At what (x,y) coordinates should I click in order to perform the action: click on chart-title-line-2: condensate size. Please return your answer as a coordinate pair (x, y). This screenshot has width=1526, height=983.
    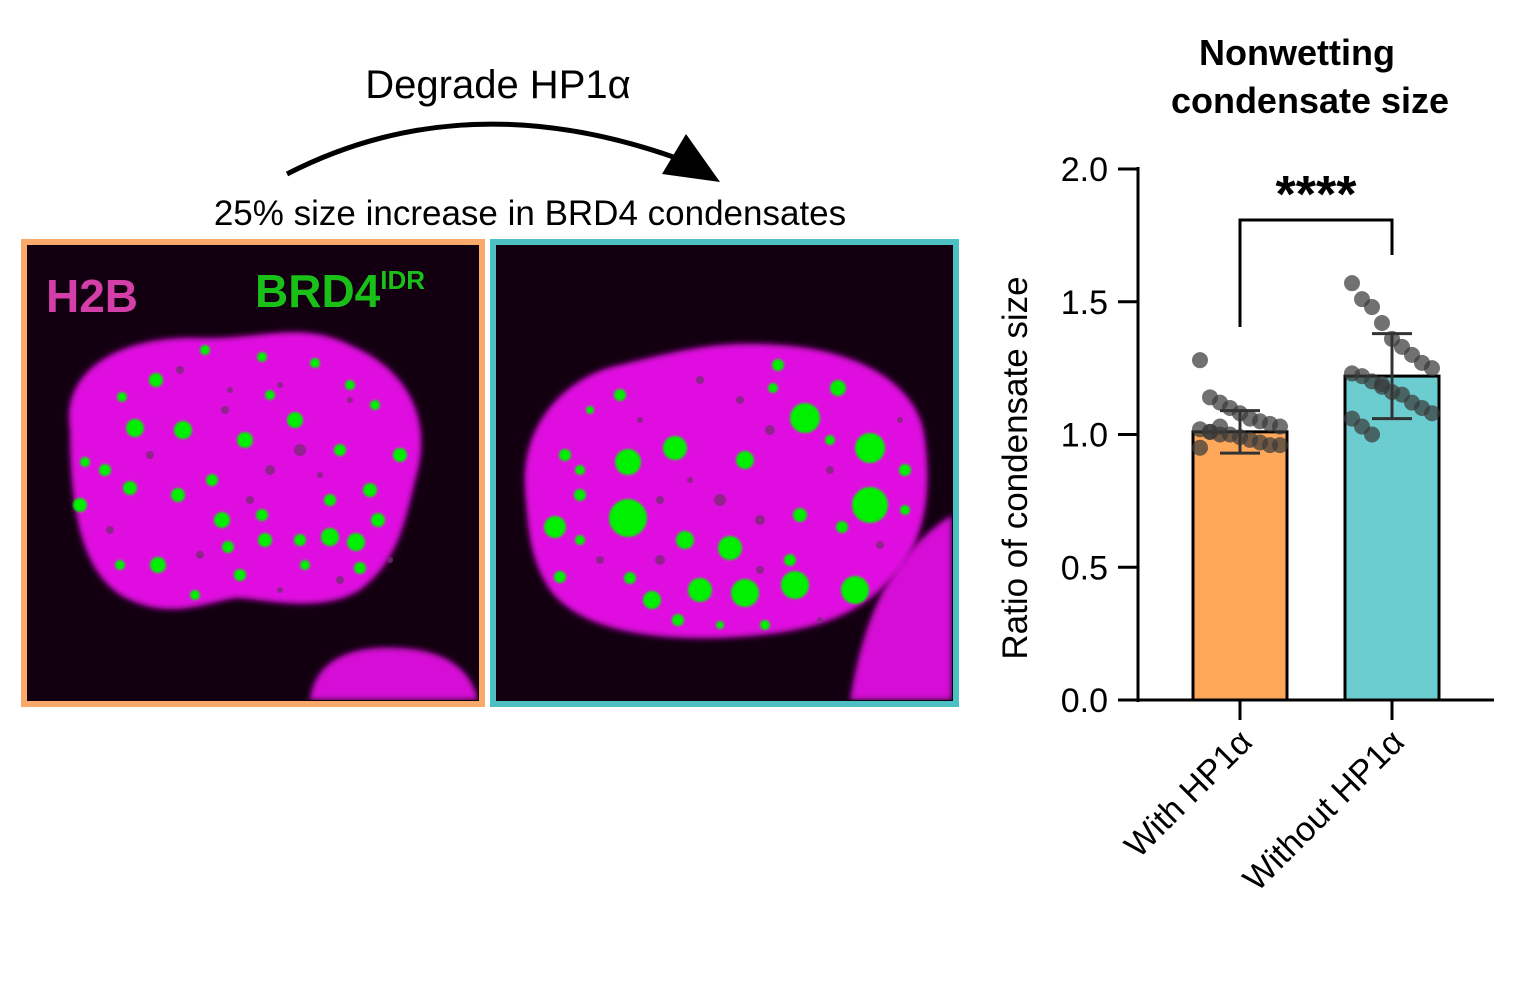
    Looking at the image, I should click on (1310, 100).